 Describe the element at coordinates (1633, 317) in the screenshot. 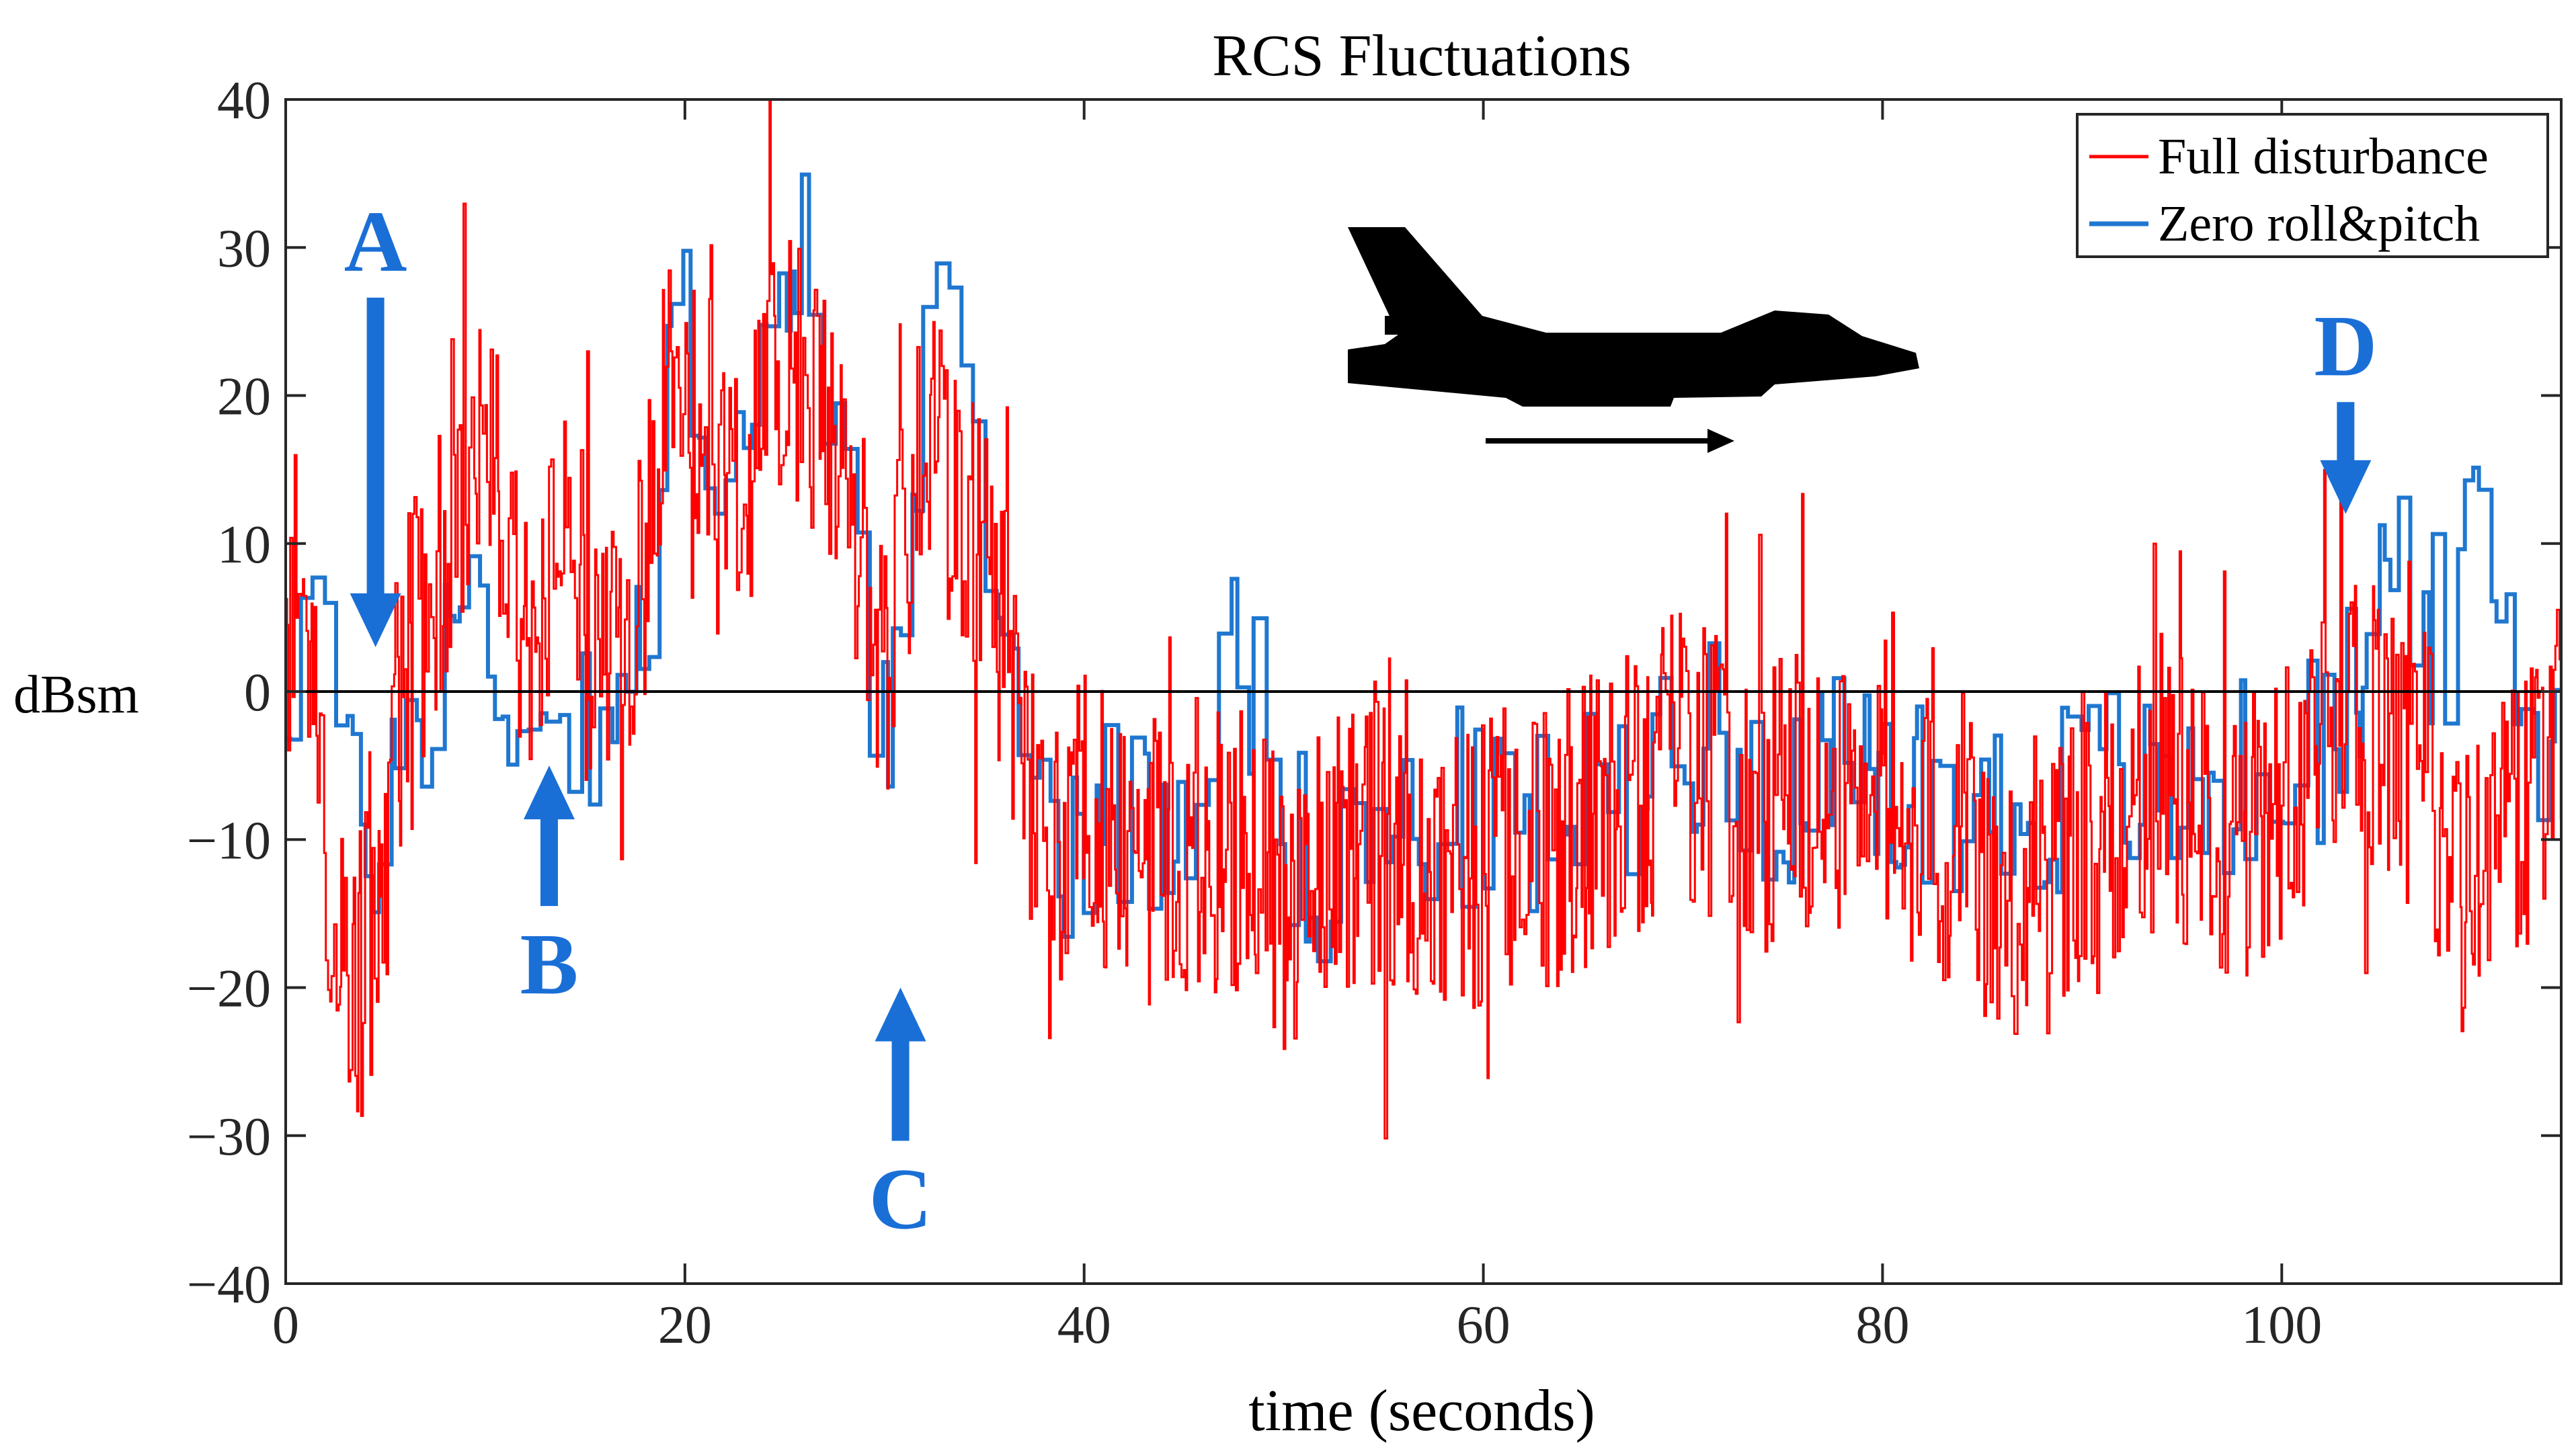

I see `fighter-jet-silhouette-icon` at that location.